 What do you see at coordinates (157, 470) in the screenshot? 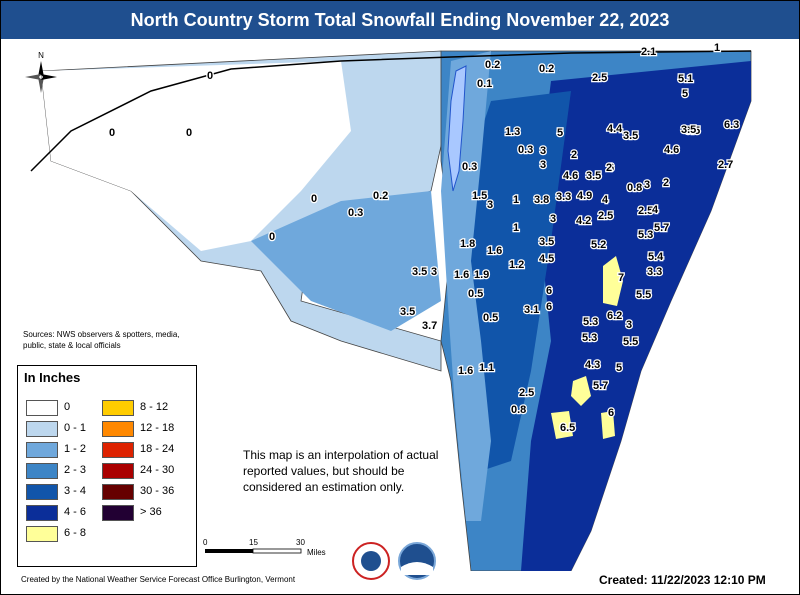
I see `legend-label-10: 24 - 30` at bounding box center [157, 470].